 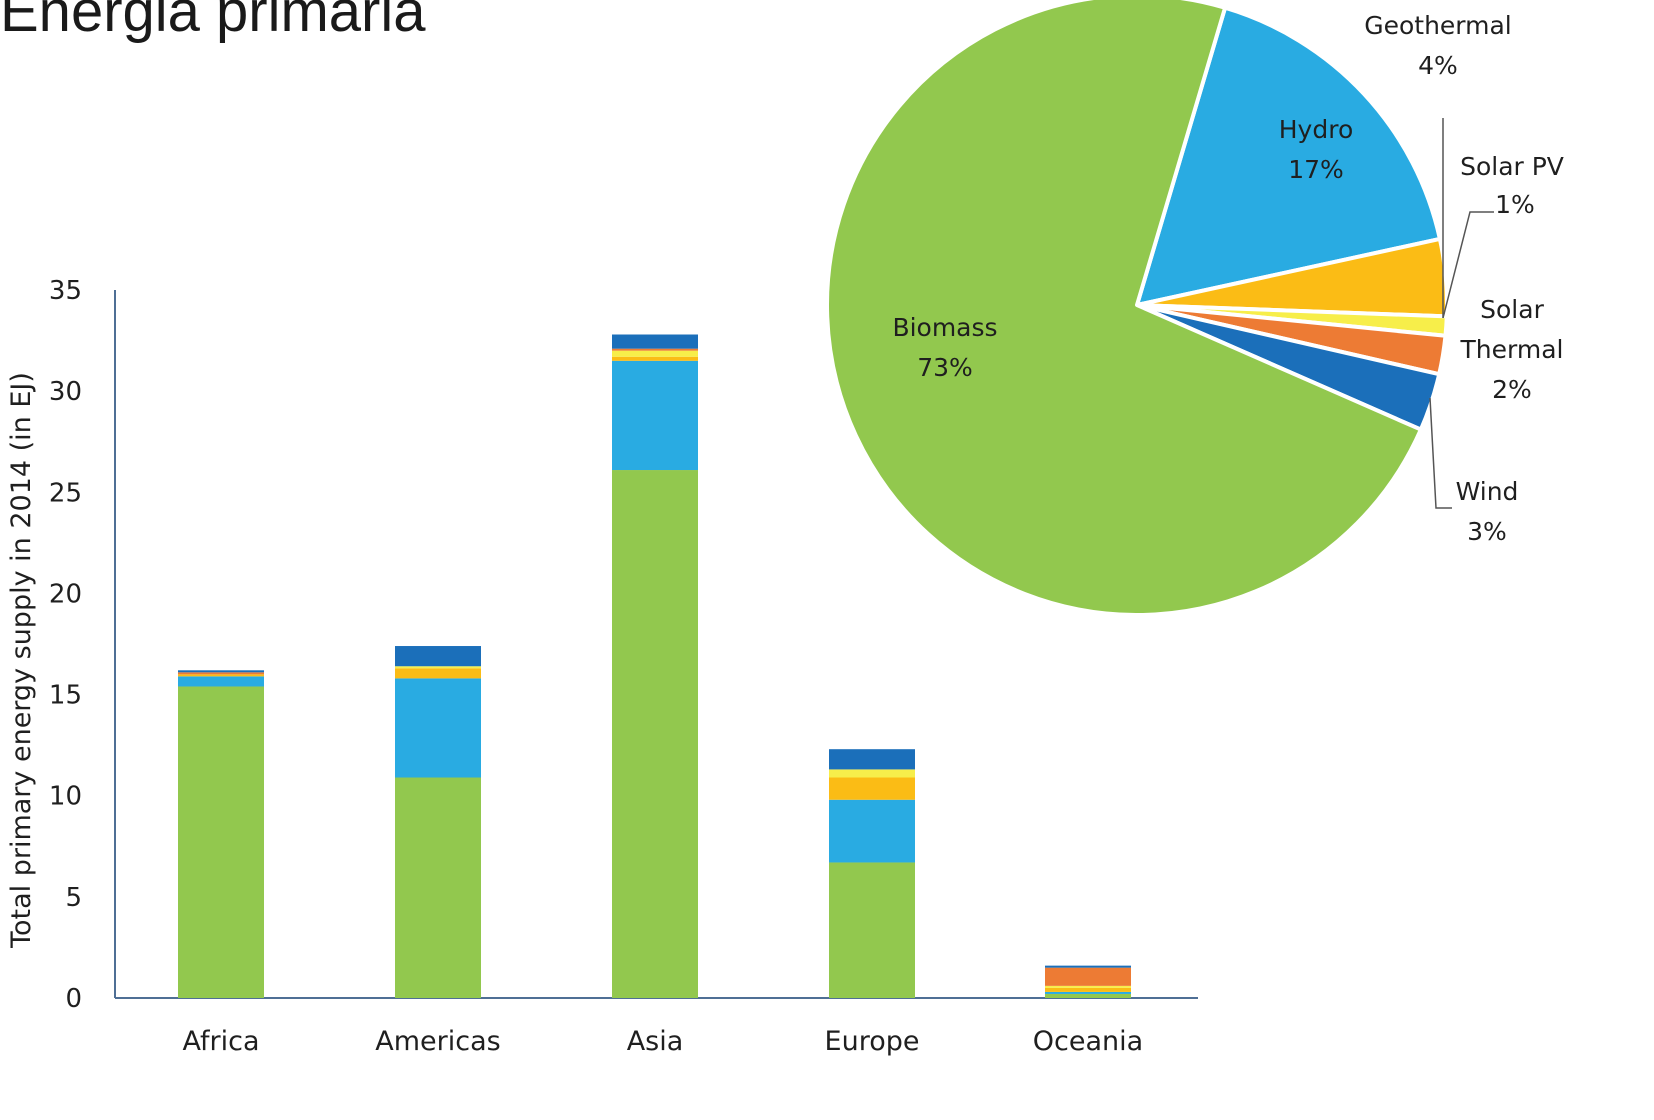 I want to click on leader-solar-pv-elbow, so click(x=1468, y=265).